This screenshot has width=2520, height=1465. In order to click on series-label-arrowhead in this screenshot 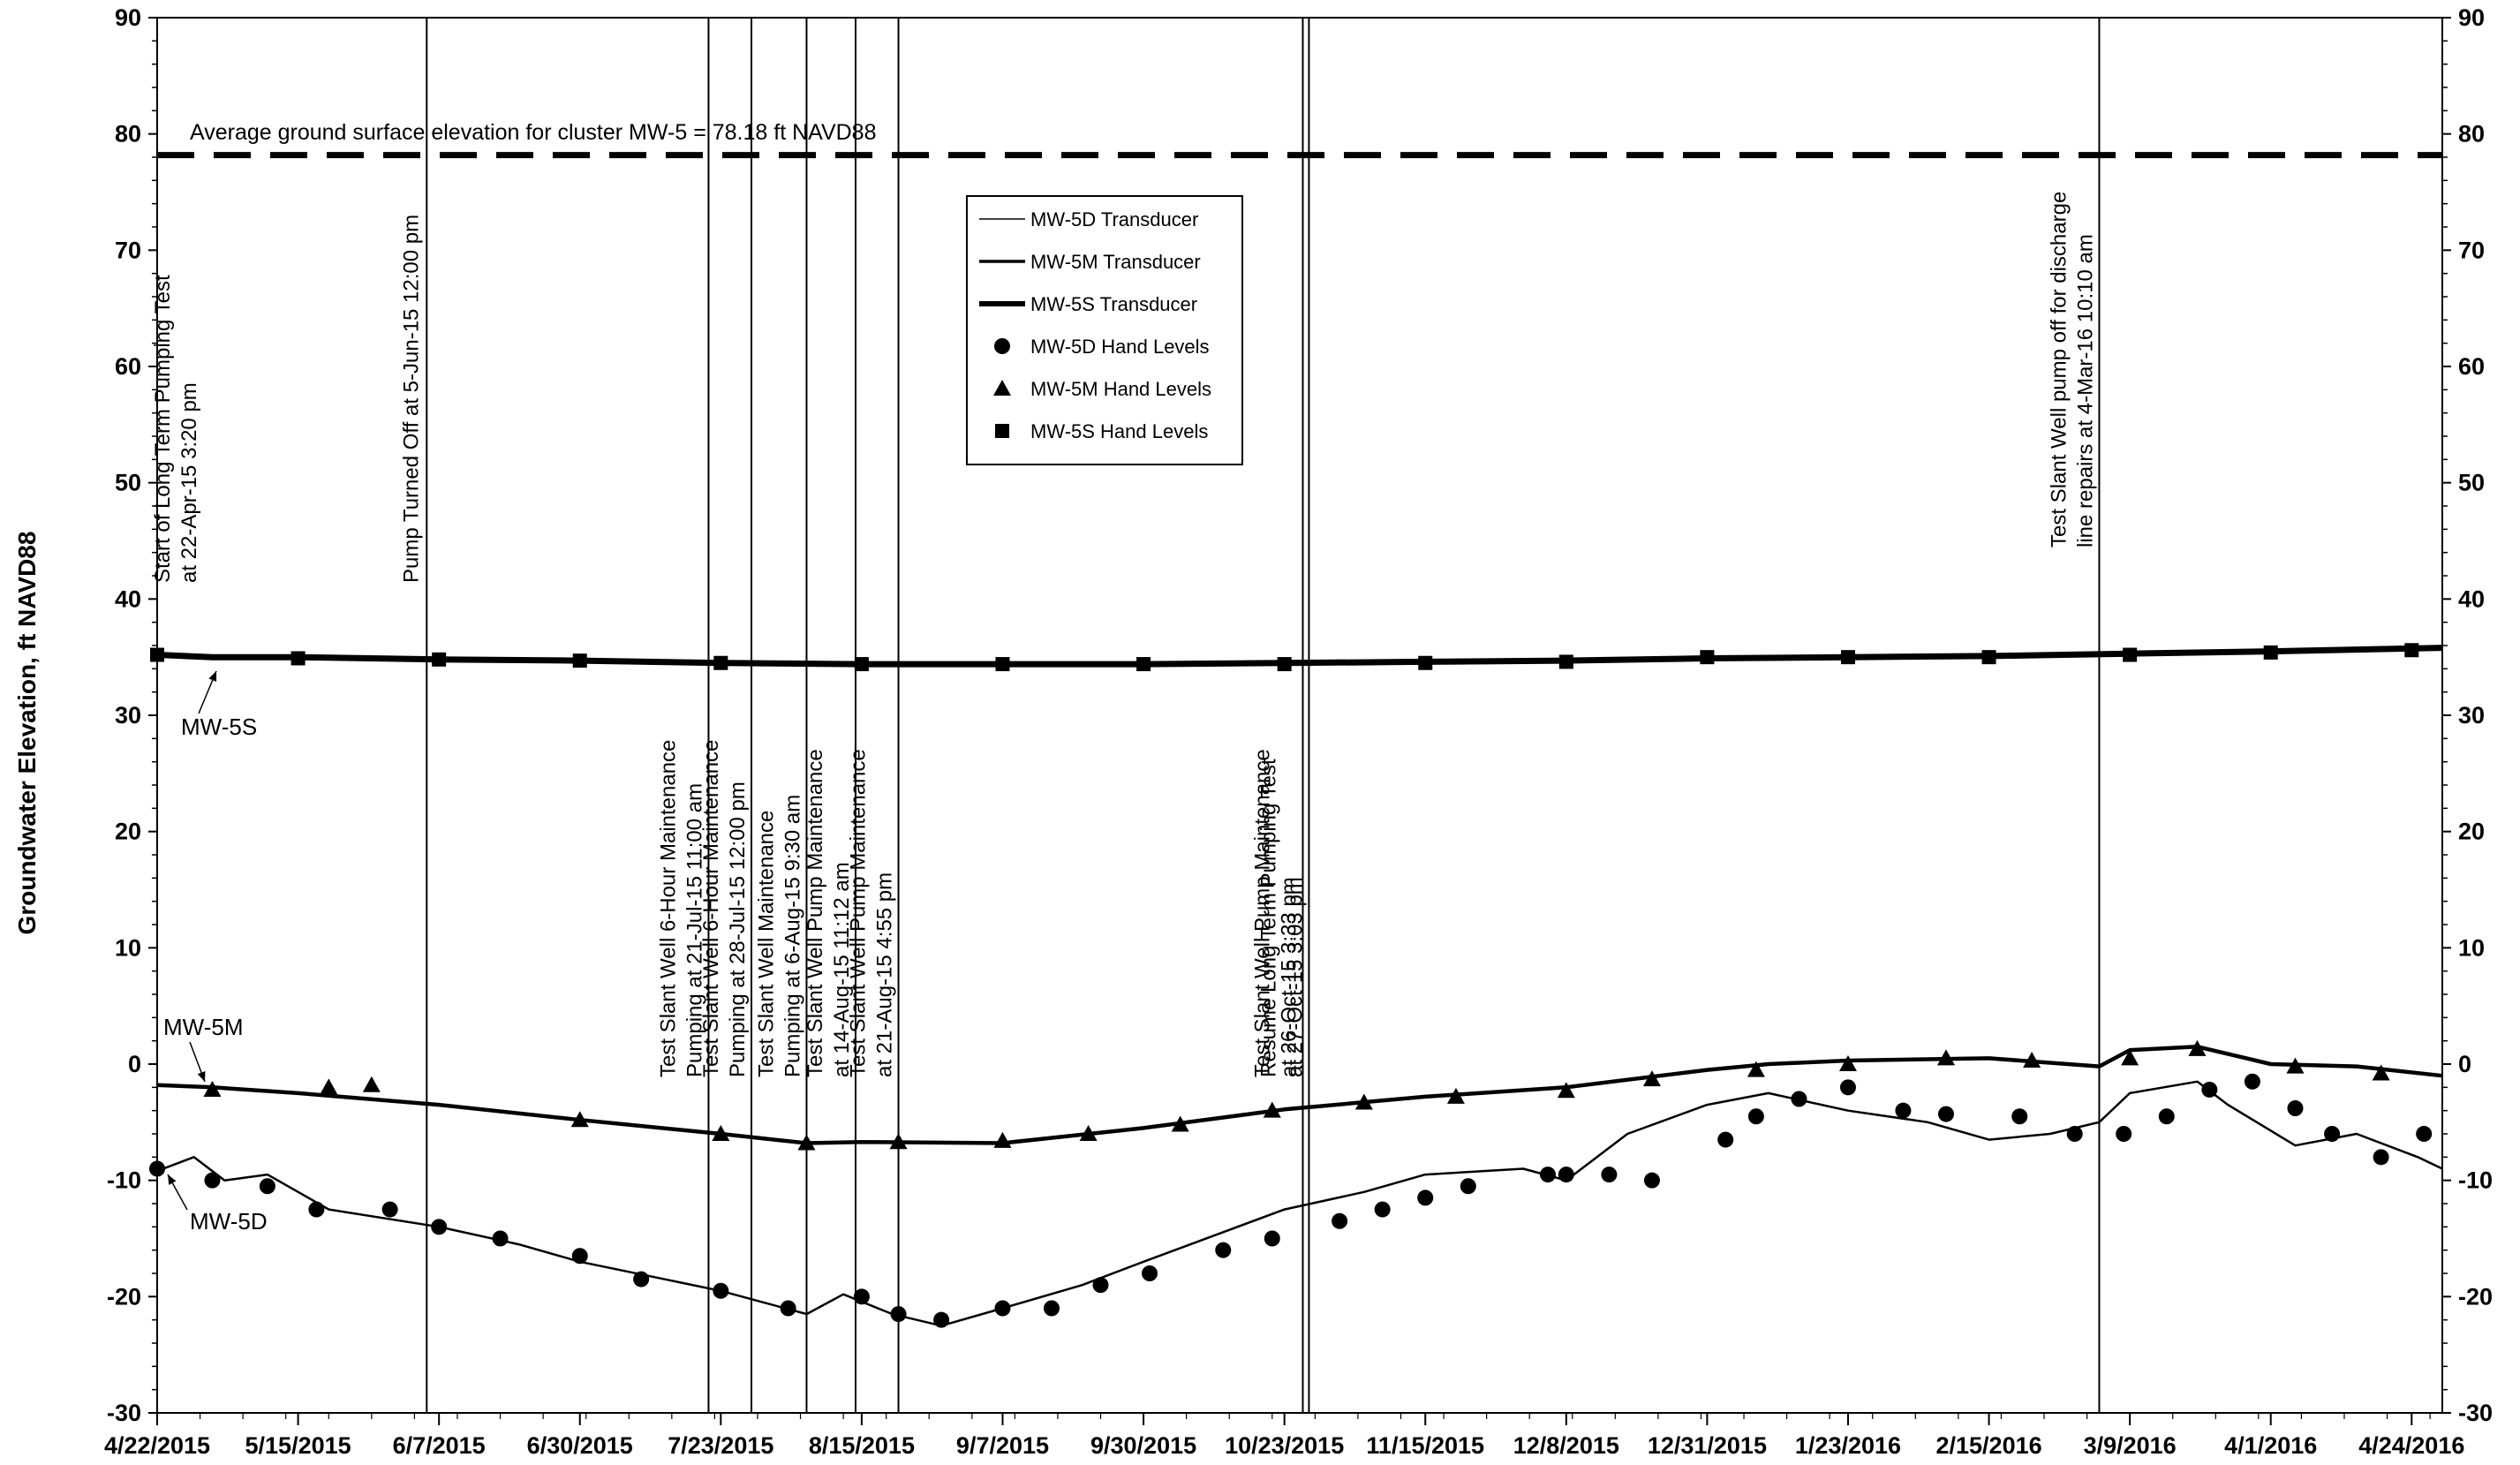, I will do `click(212, 676)`.